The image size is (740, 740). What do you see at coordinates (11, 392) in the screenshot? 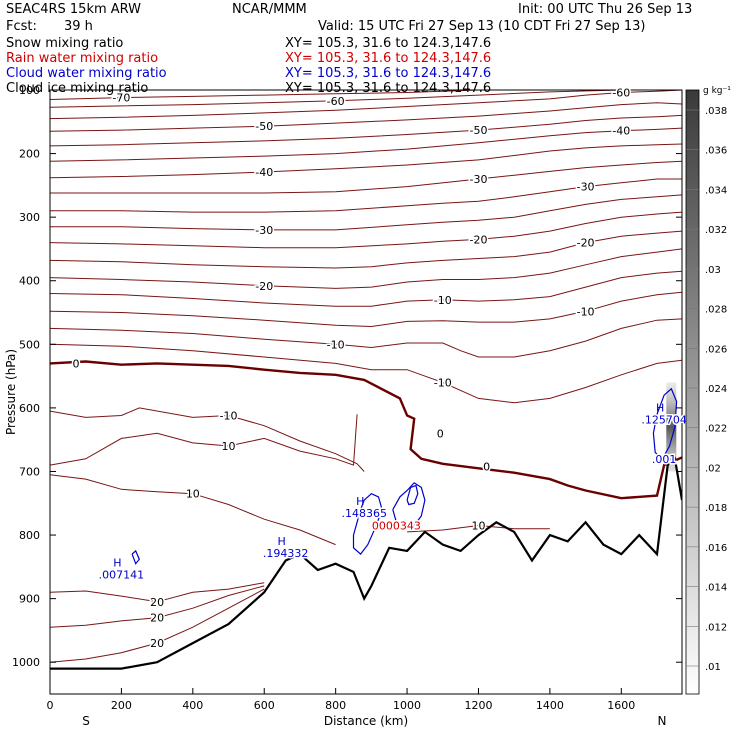
I see `y-axis-label: Pressure (hPa)` at bounding box center [11, 392].